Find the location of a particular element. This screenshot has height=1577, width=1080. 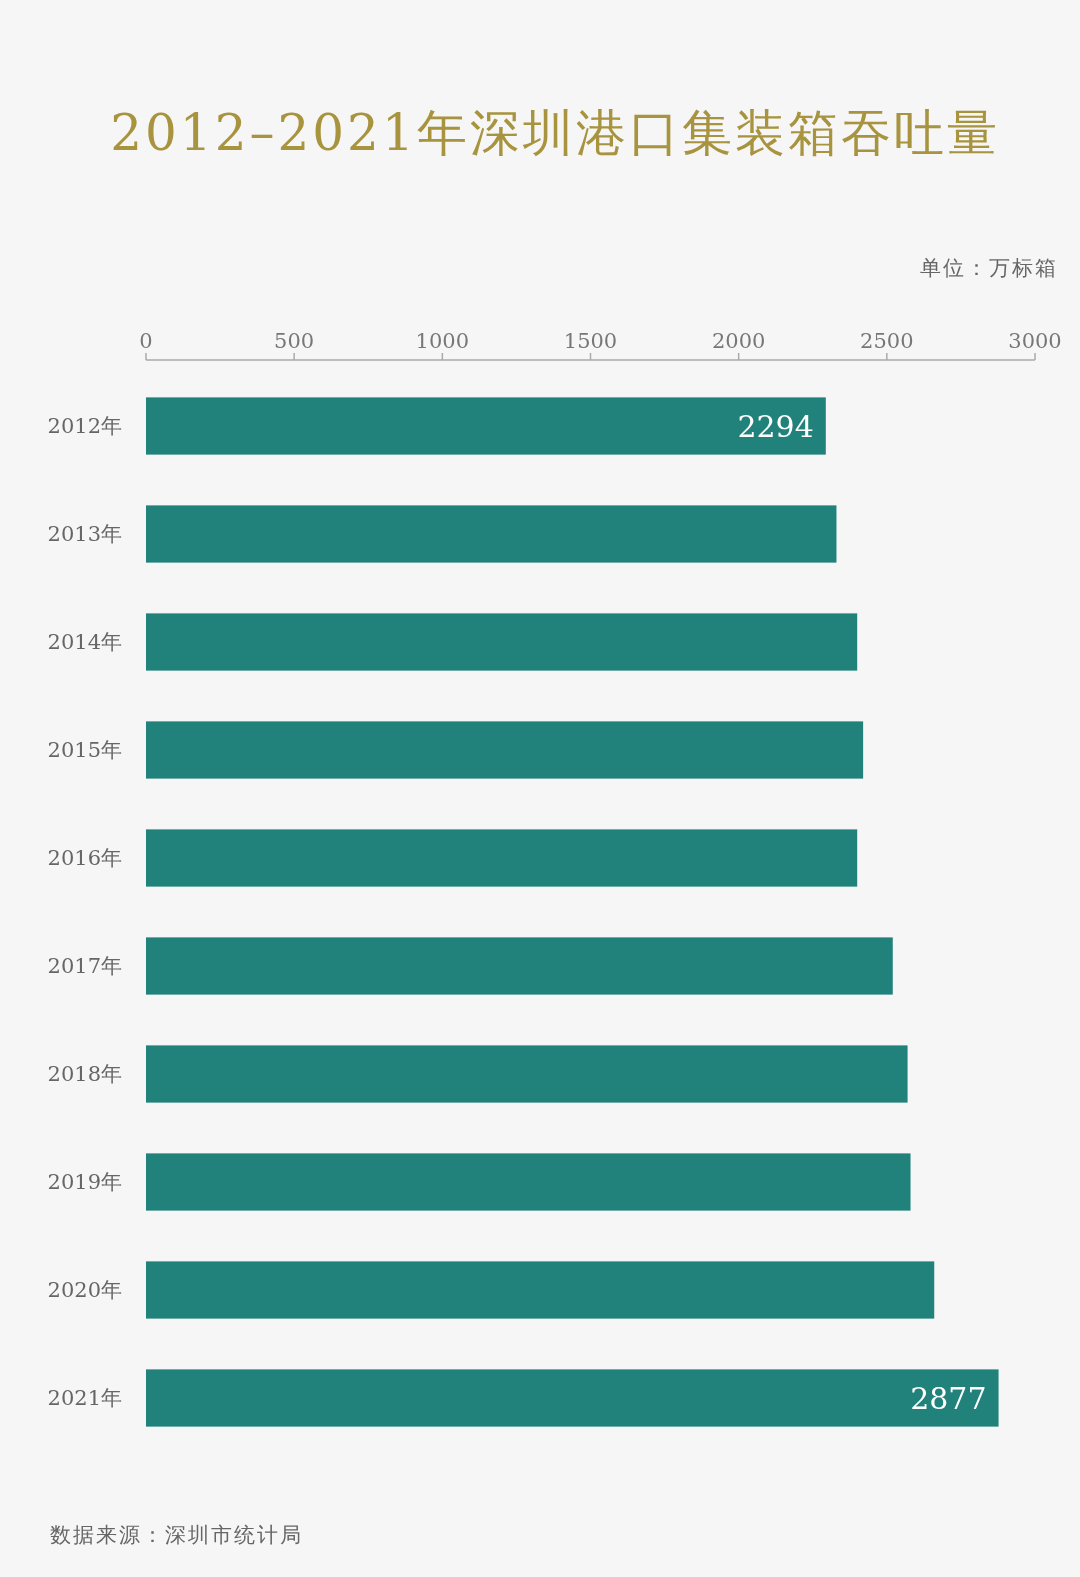

x-tick-label: 1000 is located at coordinates (442, 341).